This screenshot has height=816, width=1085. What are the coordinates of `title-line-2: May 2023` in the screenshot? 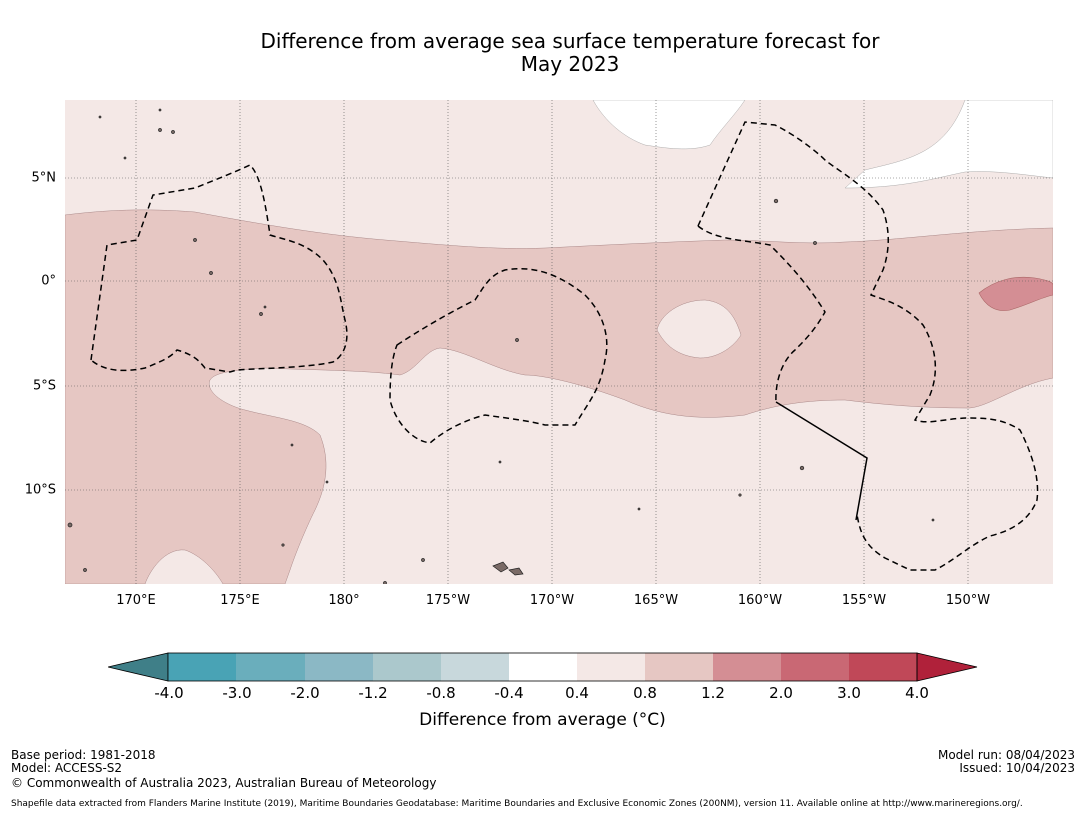 It's located at (570, 64).